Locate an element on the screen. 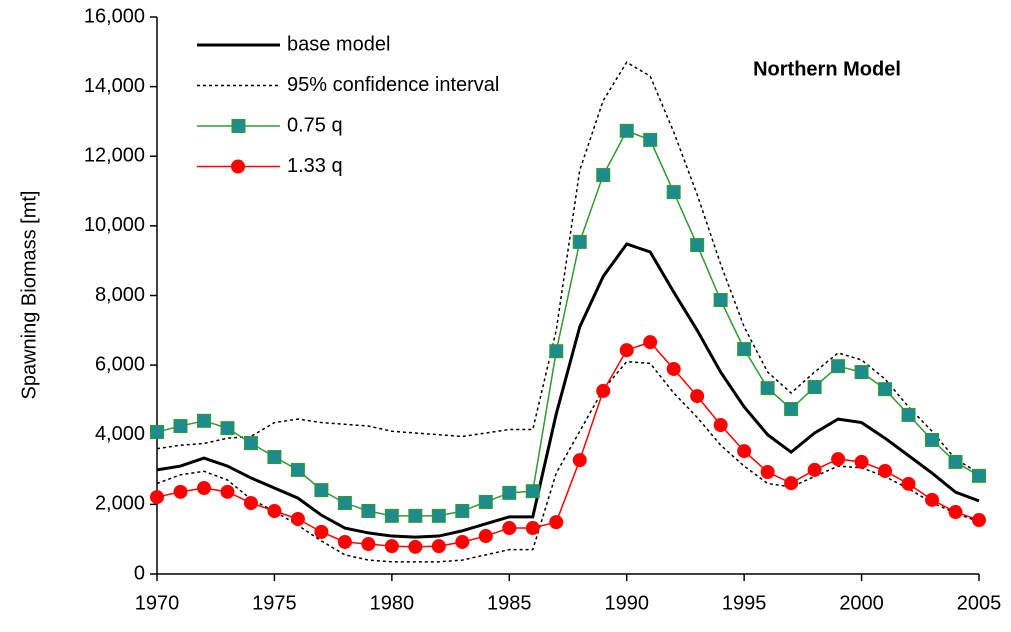 This screenshot has height=632, width=1011. legend-label: 1.33 q is located at coordinates (315, 166).